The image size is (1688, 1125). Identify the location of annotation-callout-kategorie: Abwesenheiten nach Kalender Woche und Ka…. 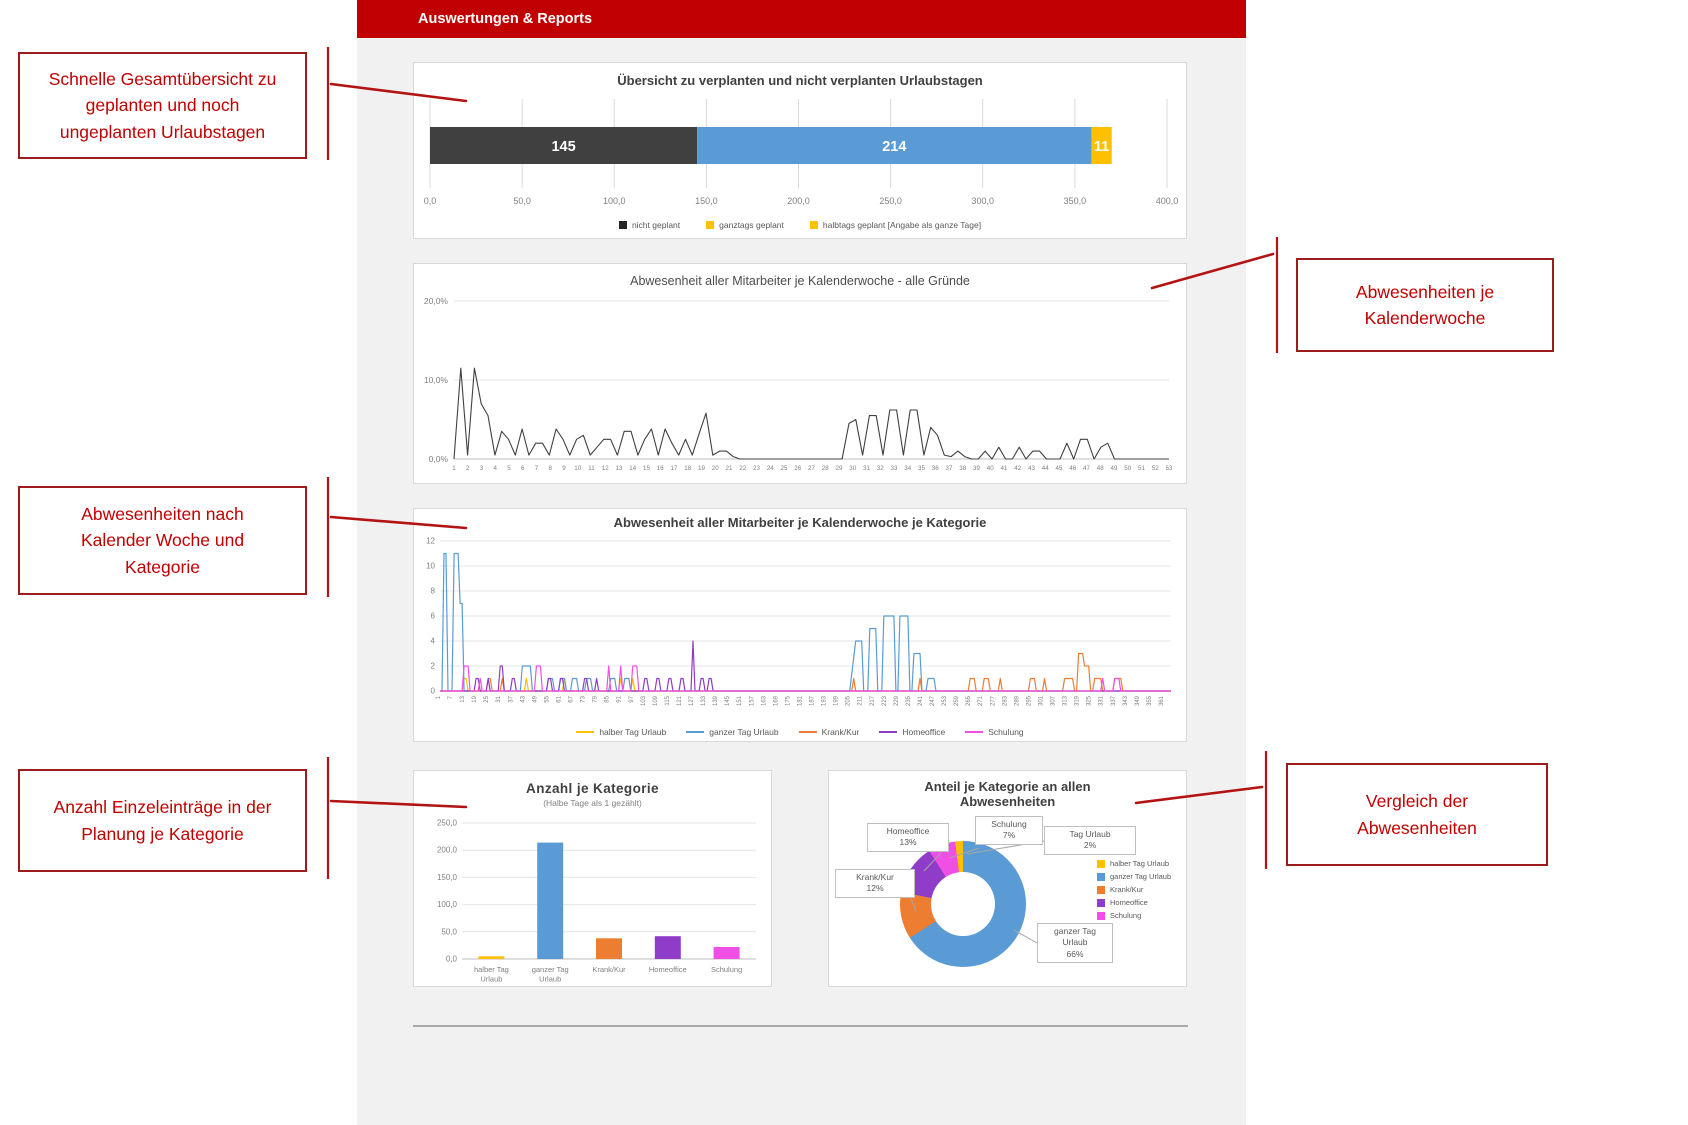
(162, 540).